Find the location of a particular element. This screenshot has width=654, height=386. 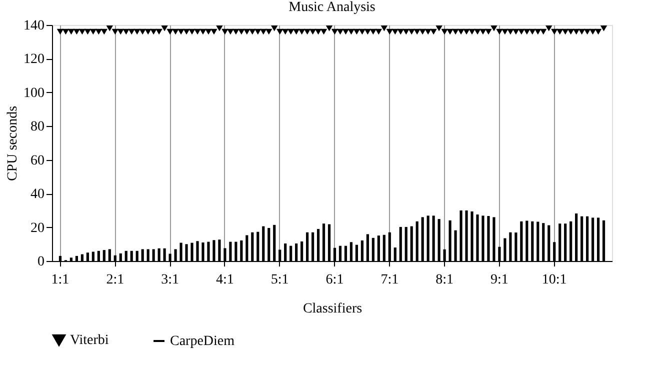

x-tick-label: 1:1 is located at coordinates (60, 280).